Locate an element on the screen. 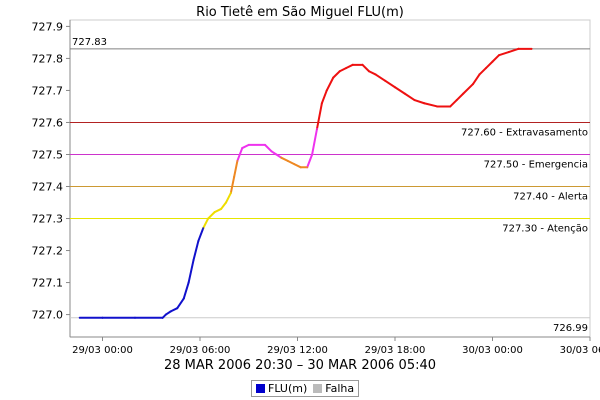 The height and width of the screenshot is (400, 600). y-tick-label: 727.7 is located at coordinates (48, 90).